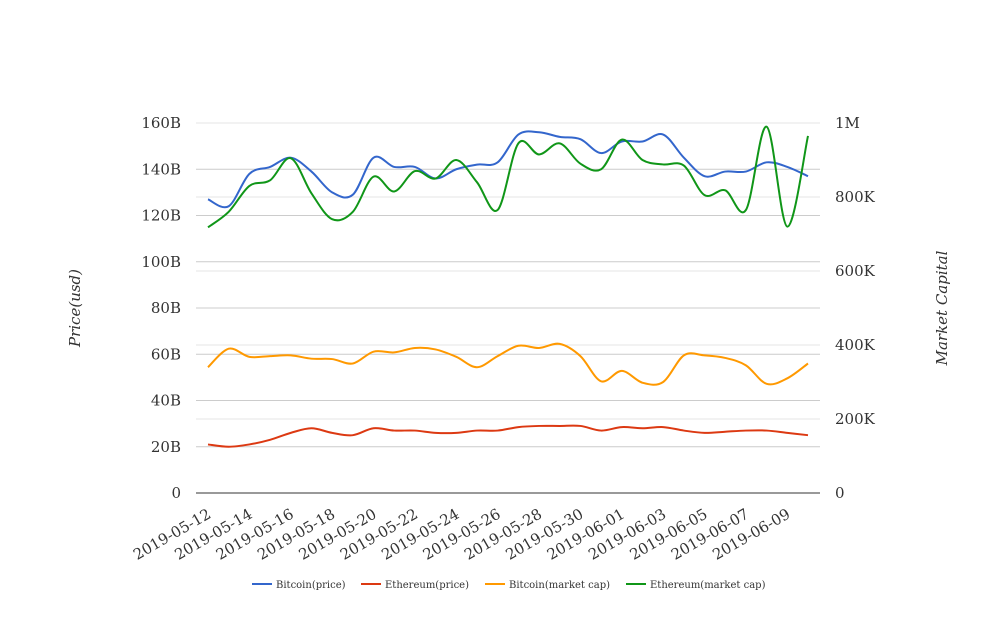 This screenshot has width=1008, height=621. I want to click on left-axis: 0 20B 40B 60B 80B 100B 120B 140B 160B, so click(161, 308).